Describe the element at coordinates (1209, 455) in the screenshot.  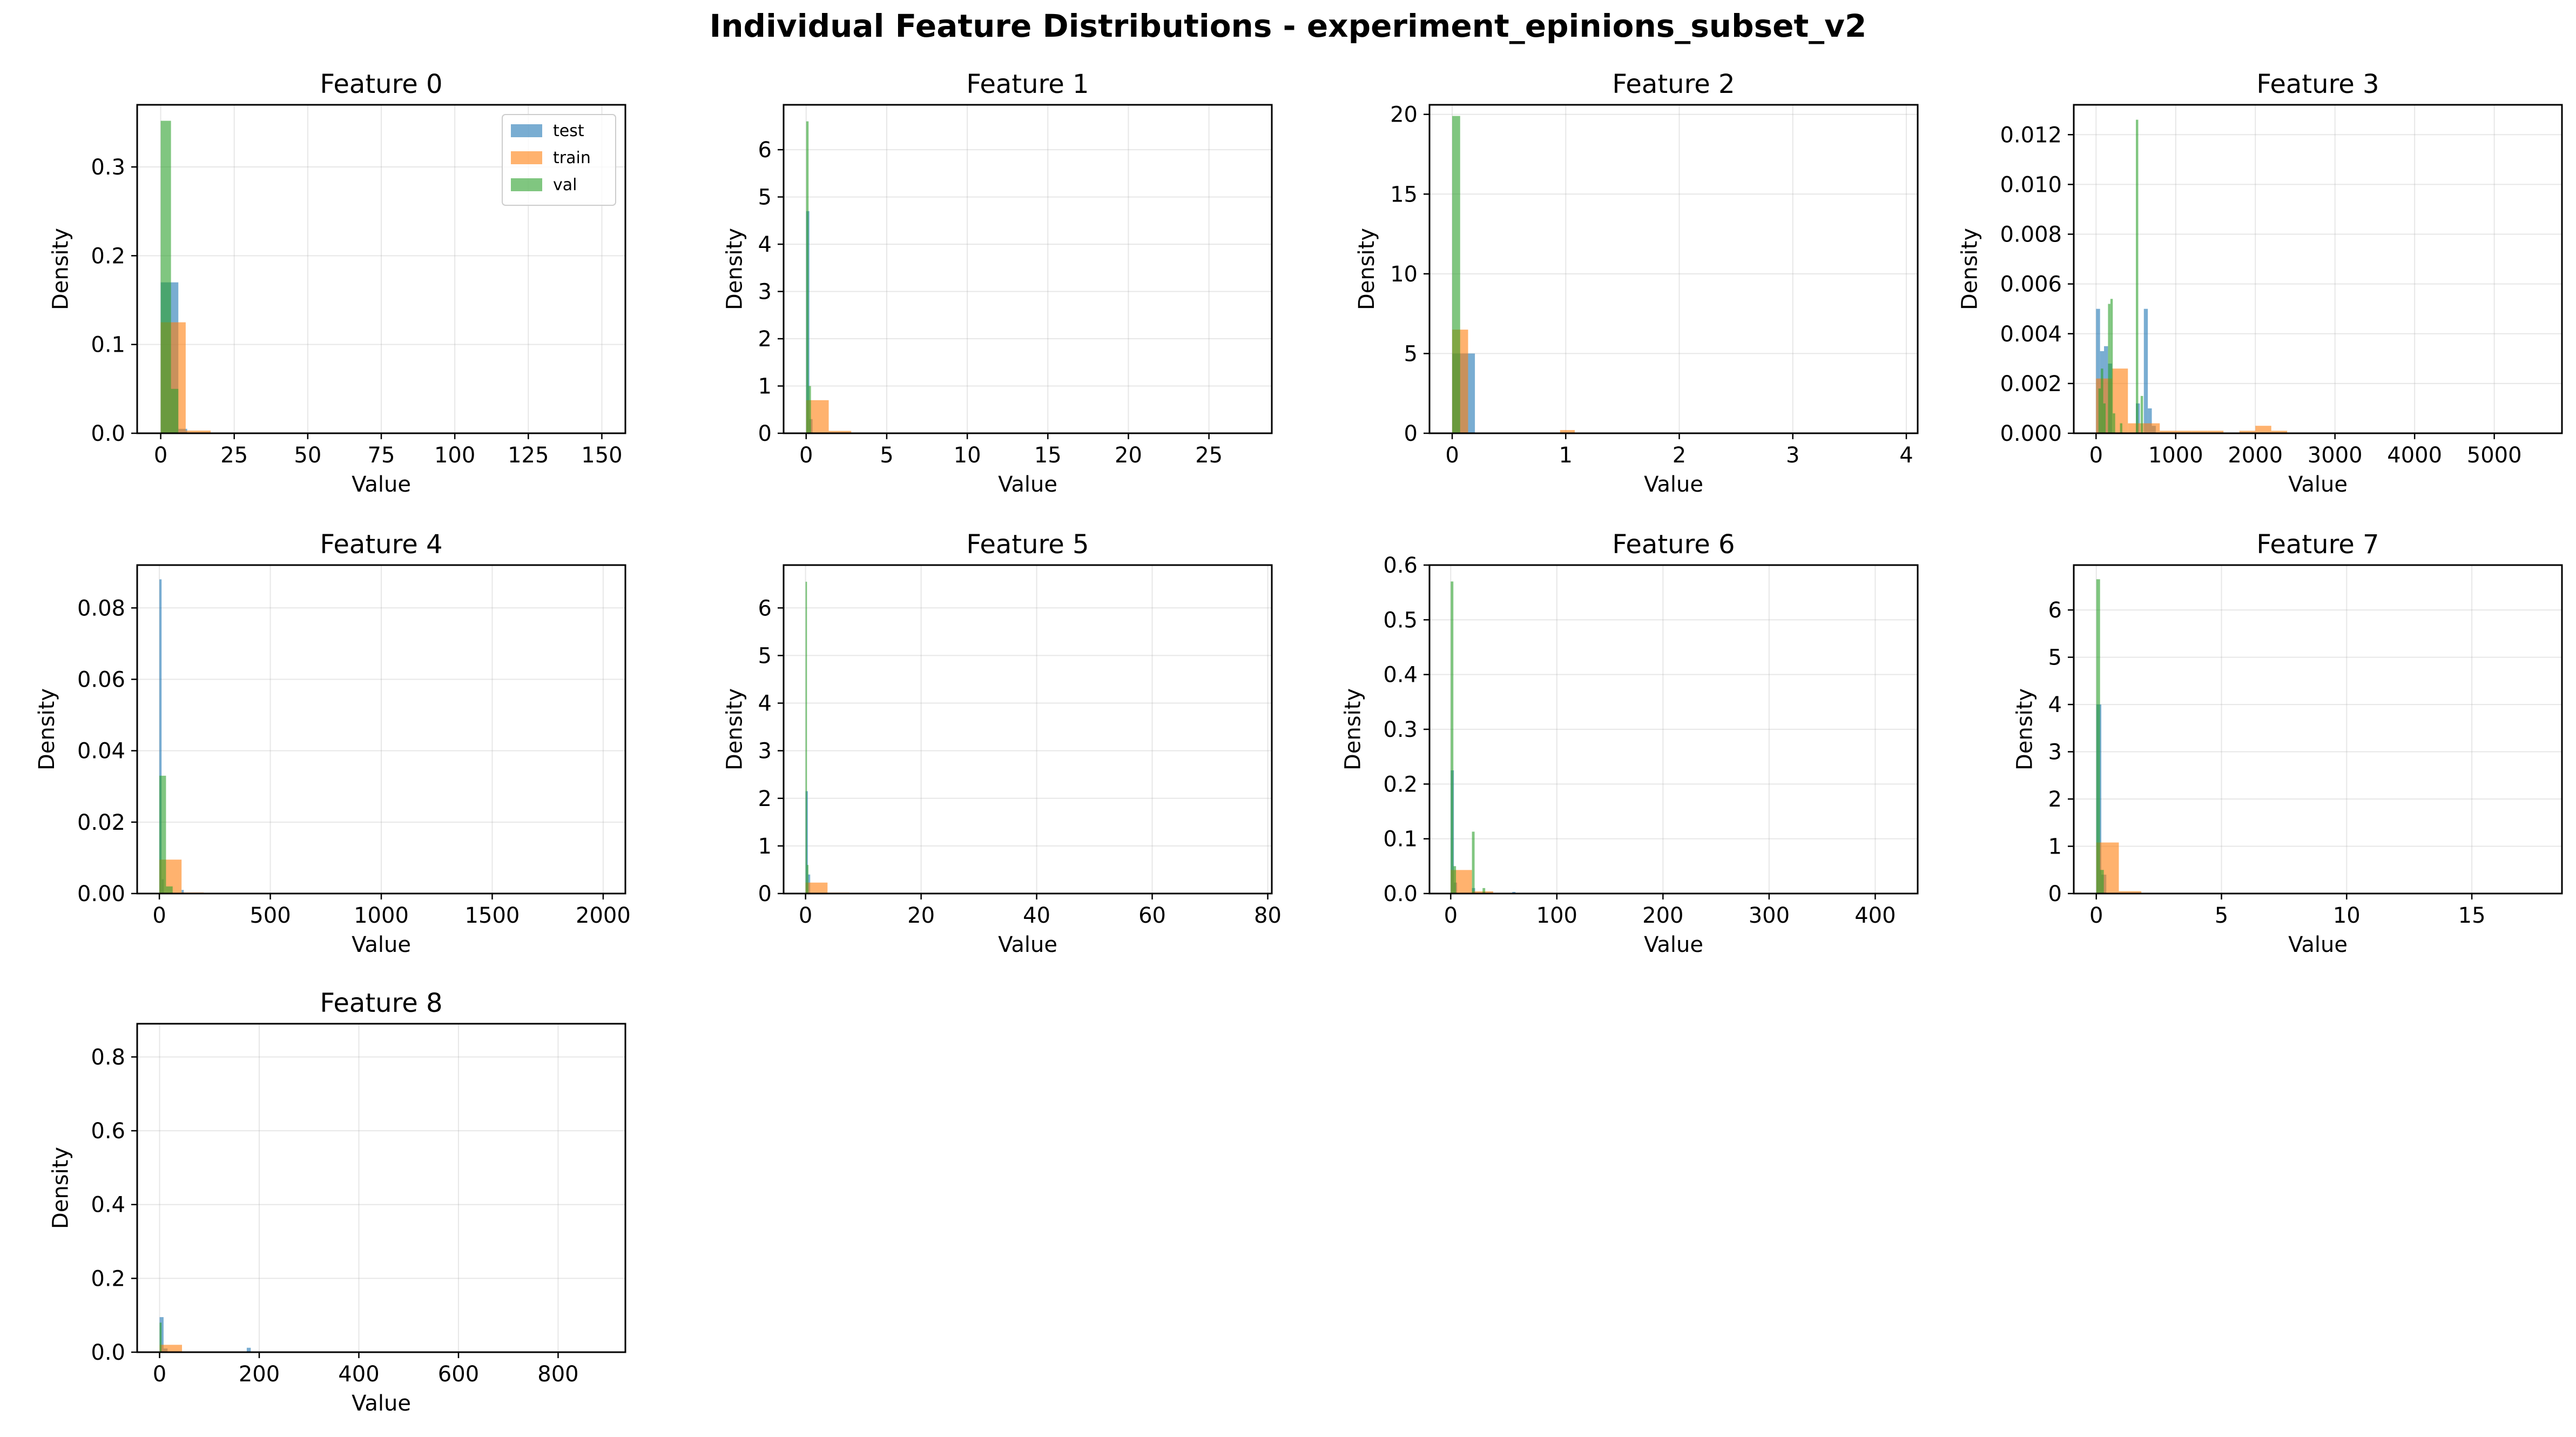
I see `x-tick-label: 25` at that location.